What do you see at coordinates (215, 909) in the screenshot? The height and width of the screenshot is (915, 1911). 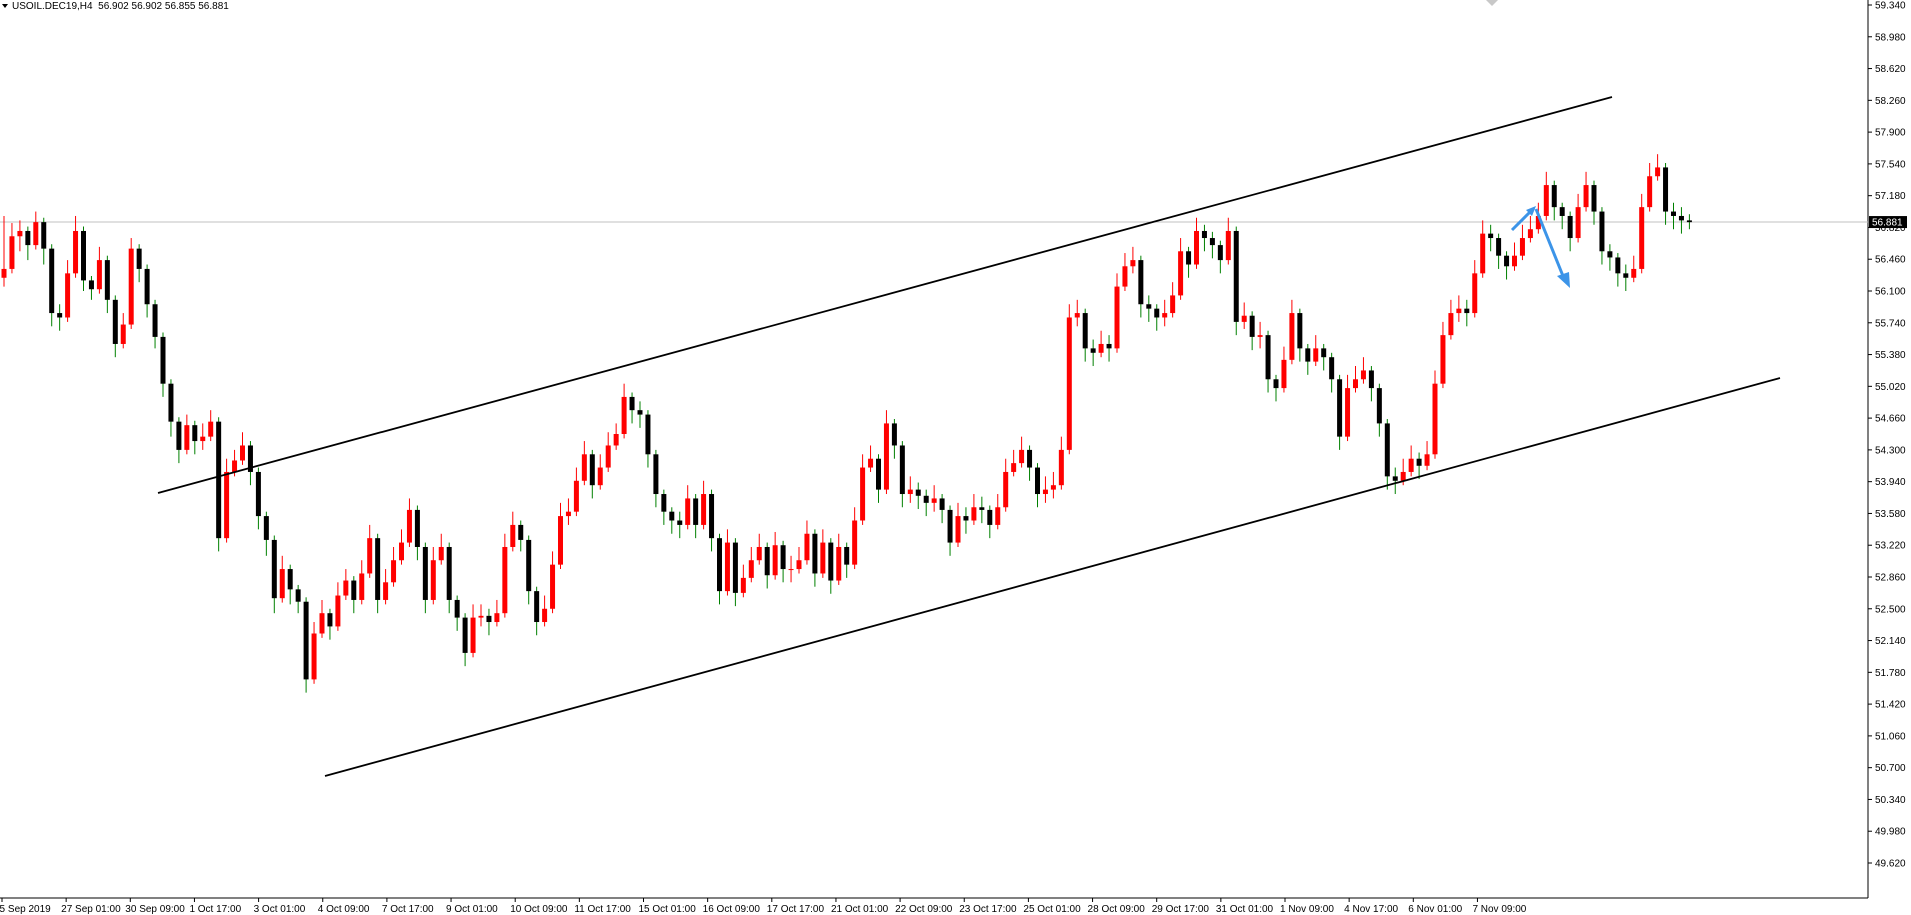 I see `x-tick-label: 1 Oct 17:00` at bounding box center [215, 909].